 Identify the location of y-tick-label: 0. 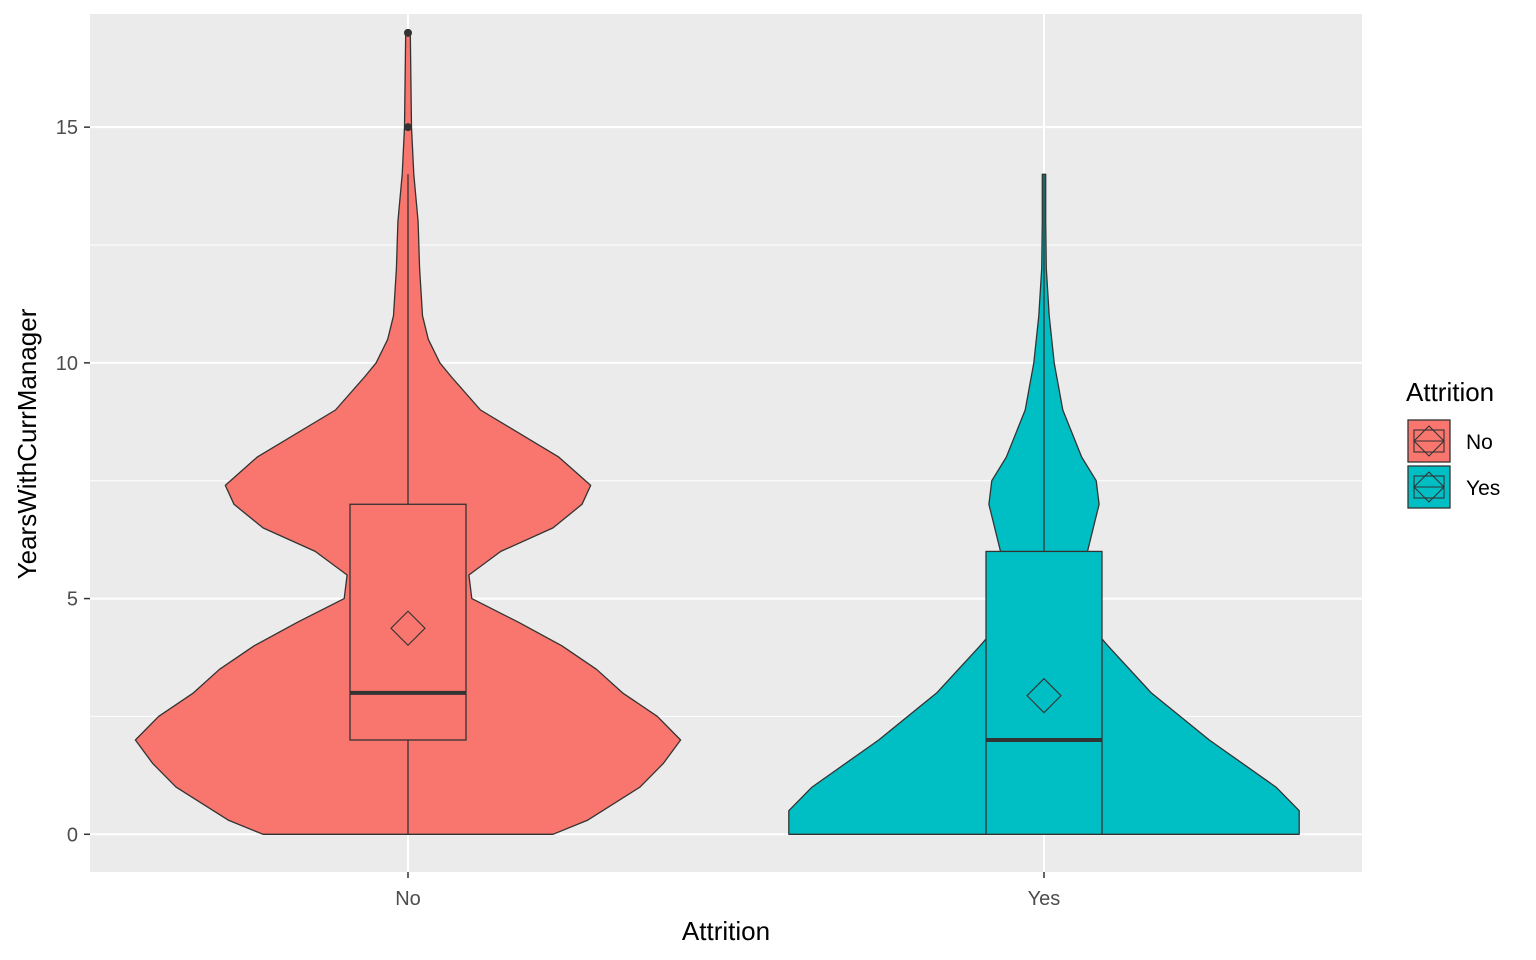
(72, 835).